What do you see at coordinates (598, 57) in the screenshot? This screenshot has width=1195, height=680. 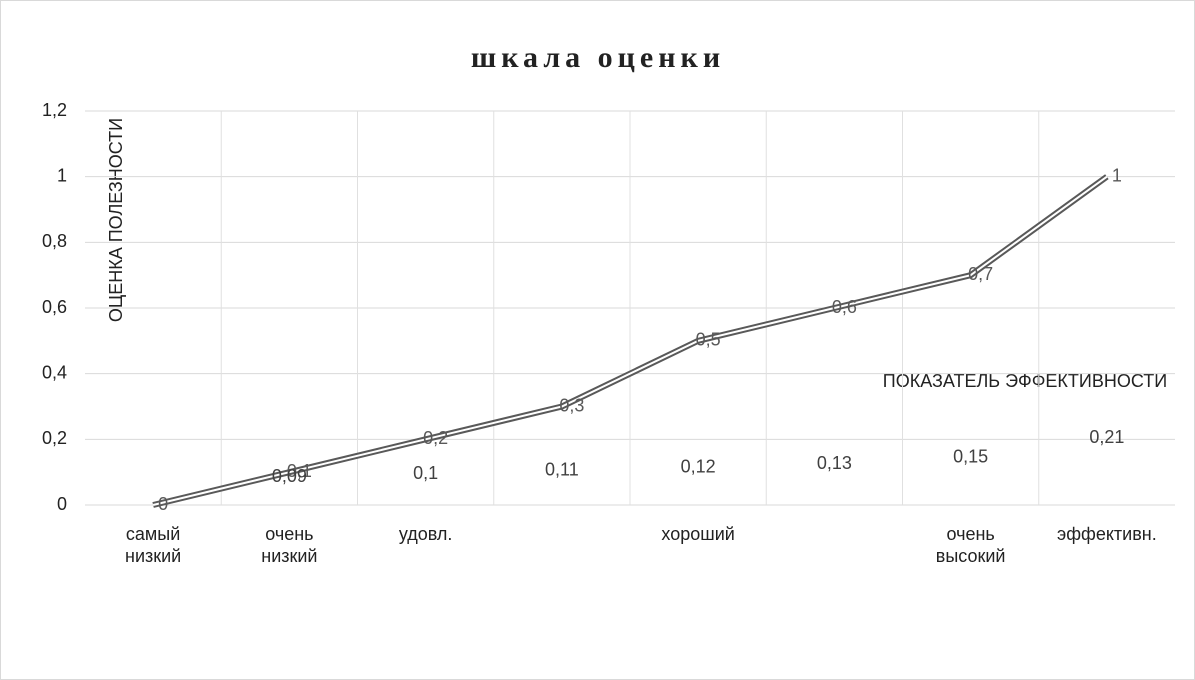 I see `chart-title: шкала оценки` at bounding box center [598, 57].